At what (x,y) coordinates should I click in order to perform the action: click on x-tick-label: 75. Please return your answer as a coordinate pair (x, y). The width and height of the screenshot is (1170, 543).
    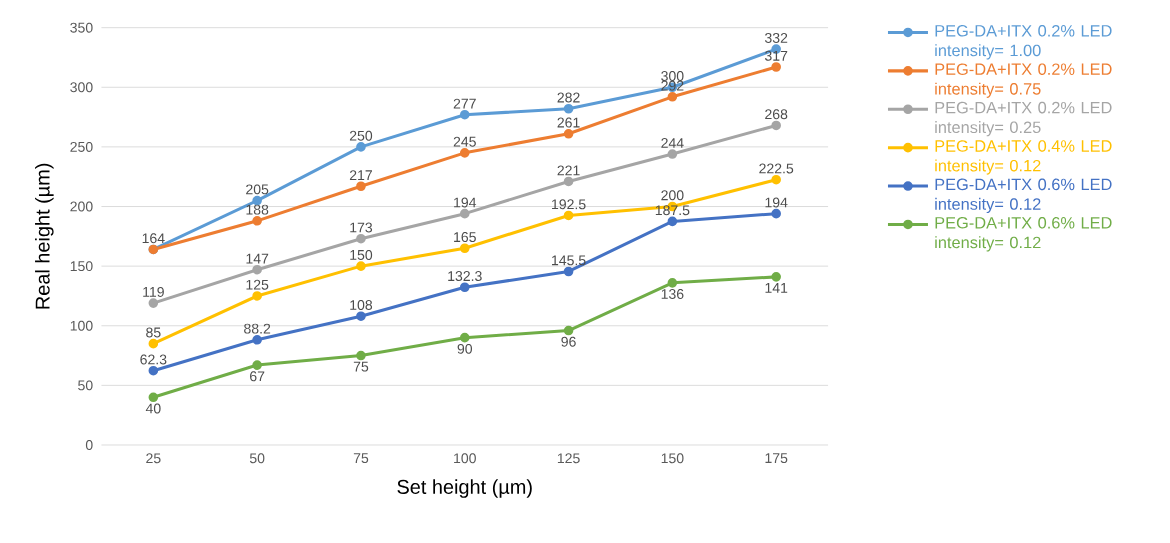
    Looking at the image, I should click on (361, 458).